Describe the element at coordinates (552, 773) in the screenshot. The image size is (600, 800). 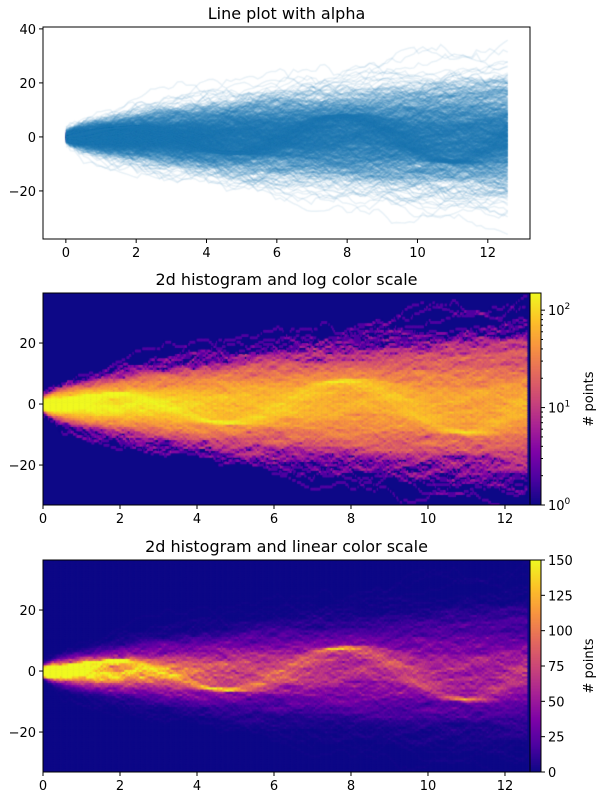
I see `colorbar-tick-label: 0` at that location.